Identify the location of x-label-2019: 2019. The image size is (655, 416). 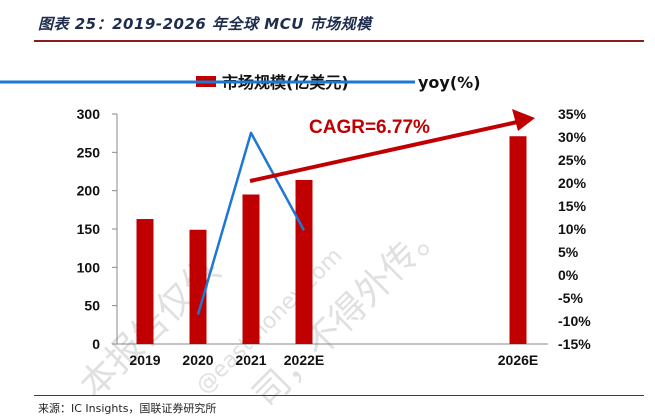
(144, 360).